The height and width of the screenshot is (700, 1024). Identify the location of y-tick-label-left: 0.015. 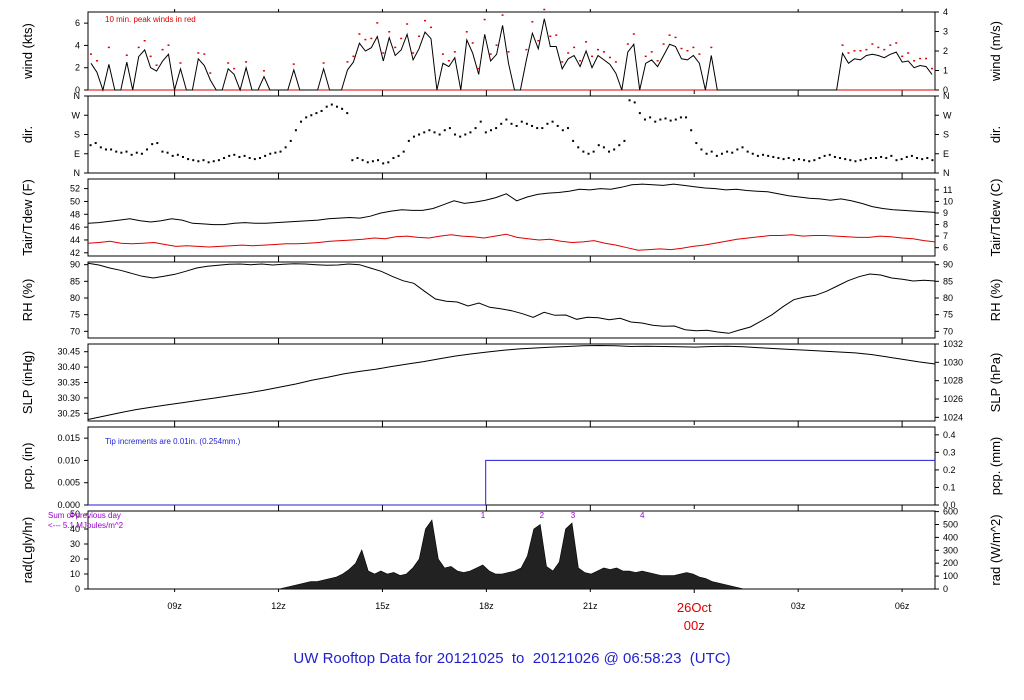
(68, 438).